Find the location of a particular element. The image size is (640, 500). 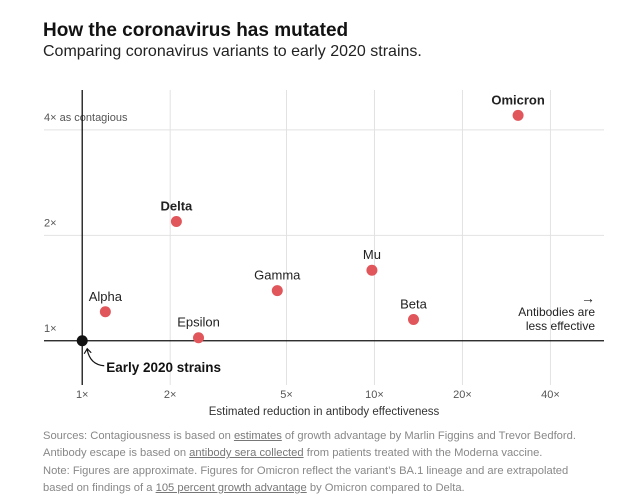

annotation-text: less effective is located at coordinates (560, 326).